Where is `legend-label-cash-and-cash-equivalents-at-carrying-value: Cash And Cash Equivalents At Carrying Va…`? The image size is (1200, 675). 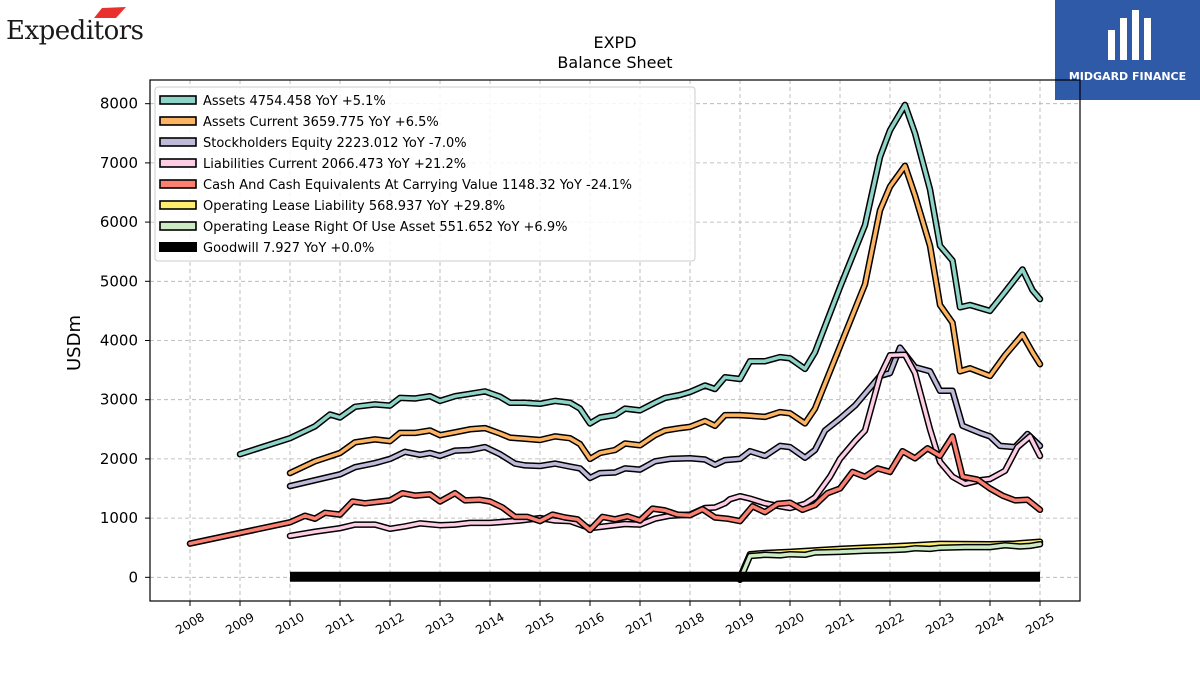
legend-label-cash-and-cash-equivalents-at-carrying-value: Cash And Cash Equivalents At Carrying Va… is located at coordinates (417, 185).